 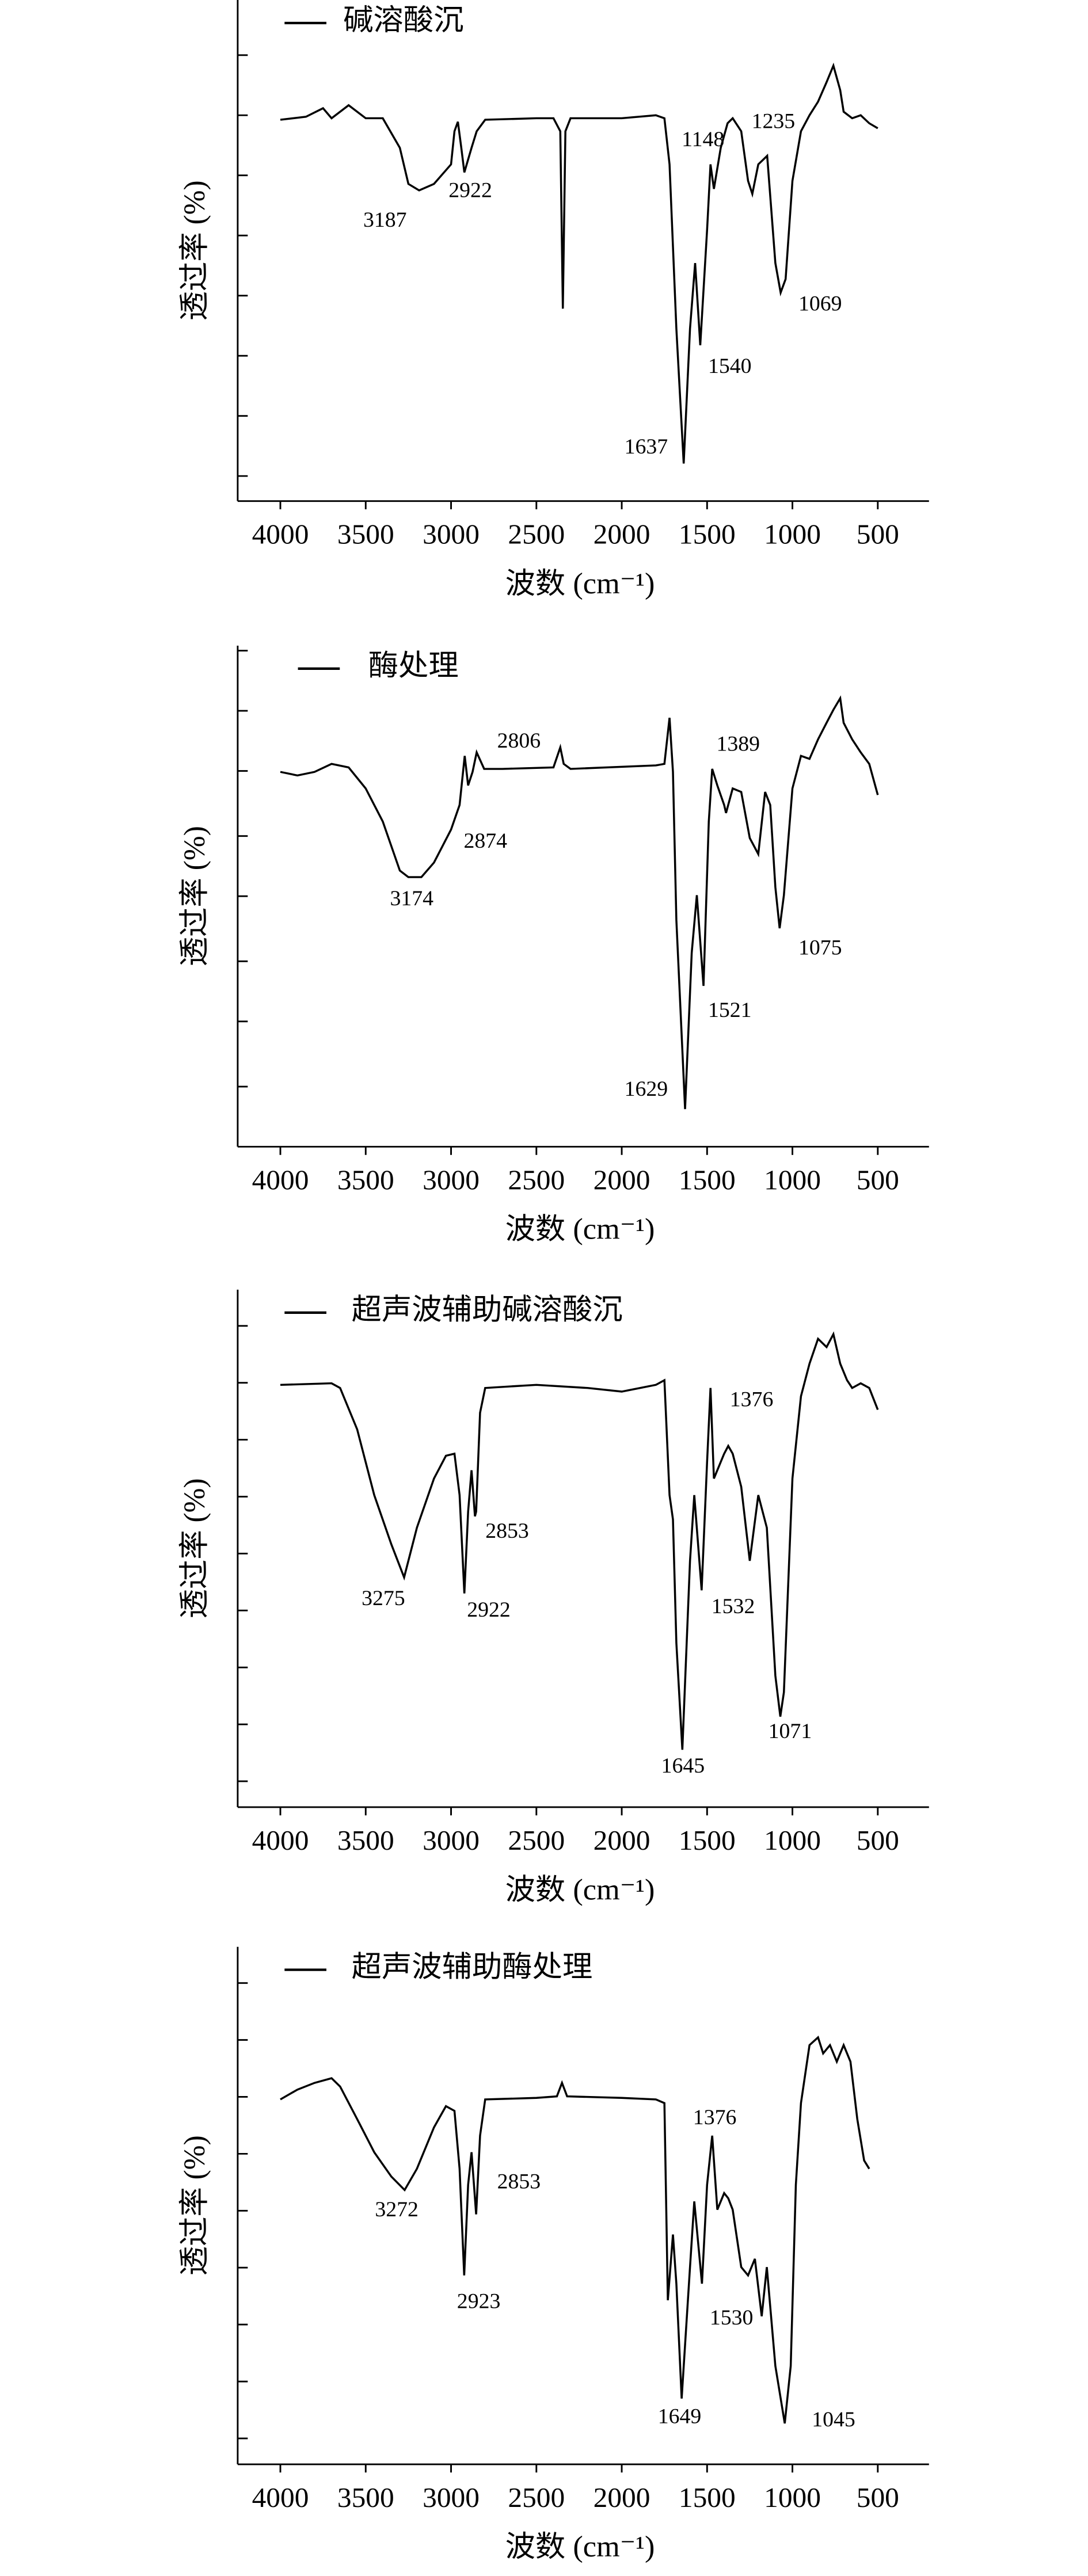 What do you see at coordinates (820, 304) in the screenshot?
I see `peak-annotation: 1069` at bounding box center [820, 304].